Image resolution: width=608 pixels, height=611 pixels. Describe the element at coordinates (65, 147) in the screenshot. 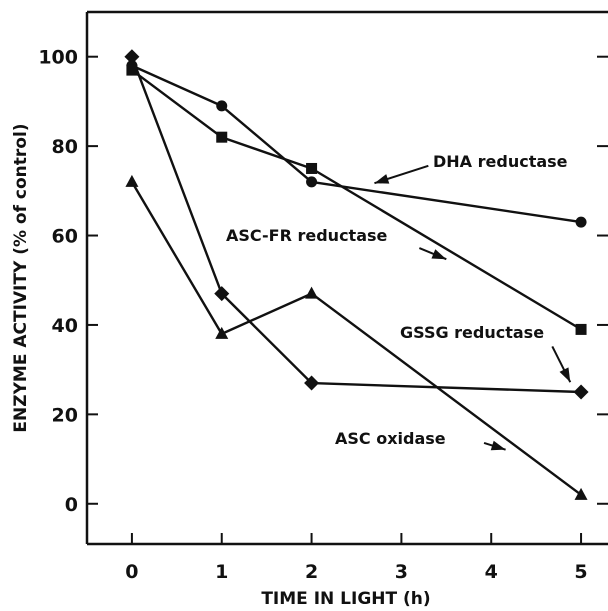

I see `y-tick-label-4: 80` at that location.